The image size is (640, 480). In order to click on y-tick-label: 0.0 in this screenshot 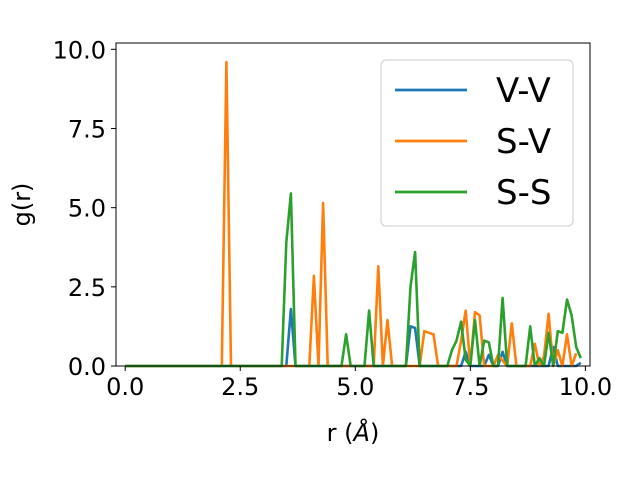, I will do `click(87, 367)`.